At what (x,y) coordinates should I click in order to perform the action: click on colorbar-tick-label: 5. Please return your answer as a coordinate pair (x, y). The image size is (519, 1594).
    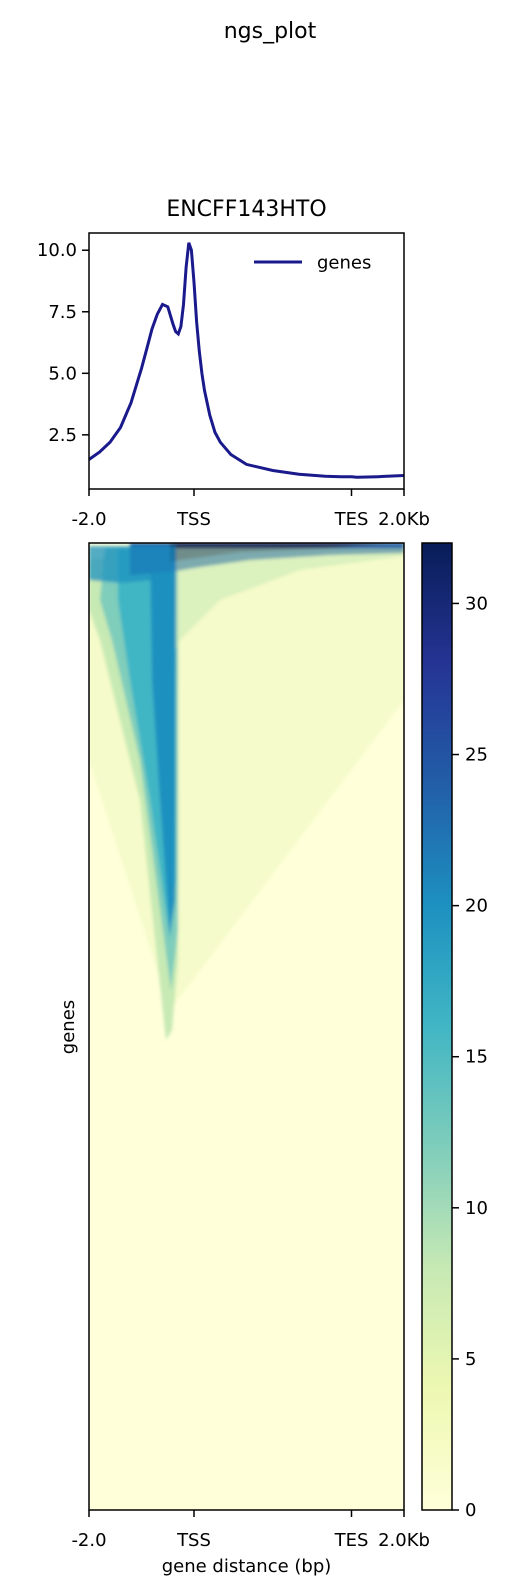
    Looking at the image, I should click on (470, 1359).